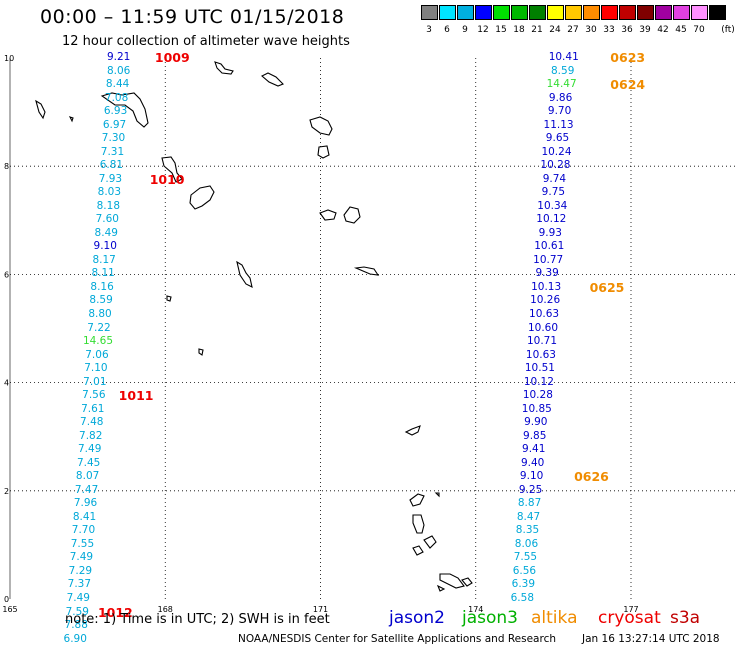  Describe the element at coordinates (555, 30) in the screenshot. I see `scale-label: 24` at that location.